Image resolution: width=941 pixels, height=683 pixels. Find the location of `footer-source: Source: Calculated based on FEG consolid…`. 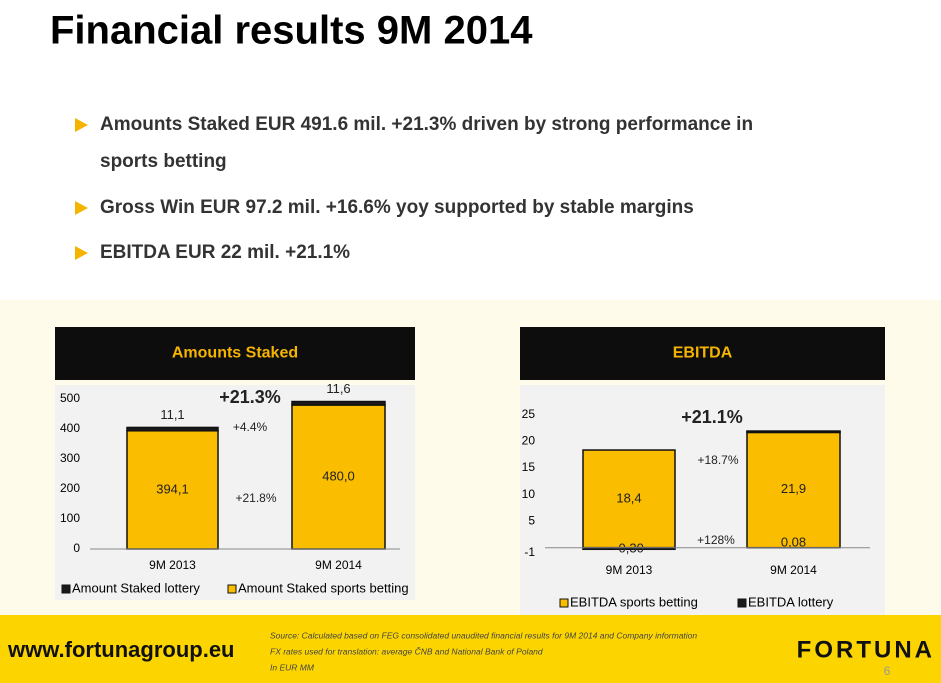

footer-source: Source: Calculated based on FEG consolid… is located at coordinates (483, 635).